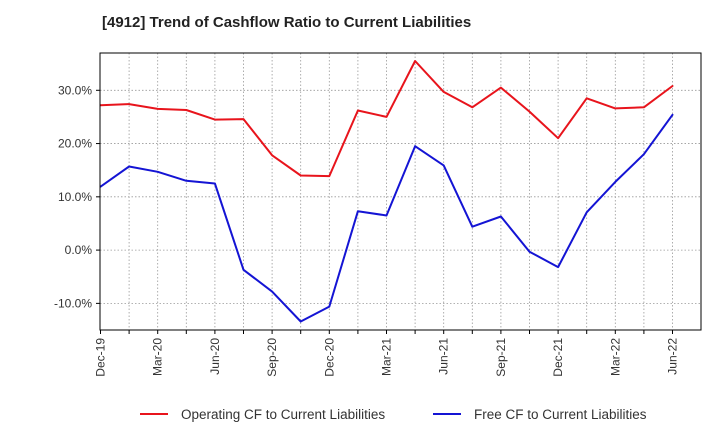 The image size is (720, 440). Describe the element at coordinates (501, 357) in the screenshot. I see `x-tick-label: Sep-21` at that location.